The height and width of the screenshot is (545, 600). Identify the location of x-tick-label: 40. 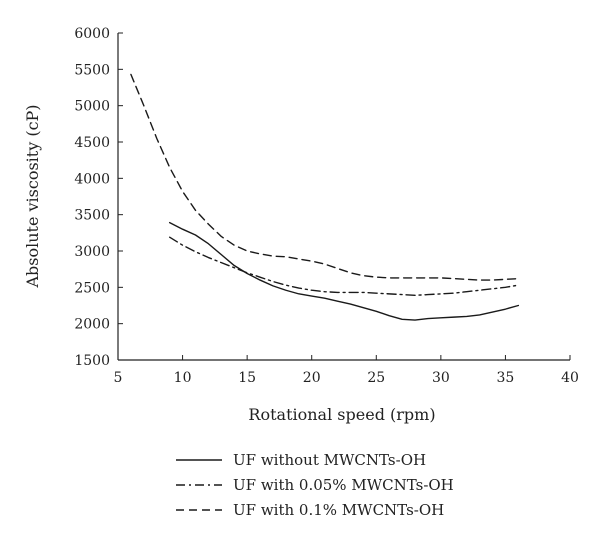
(570, 378).